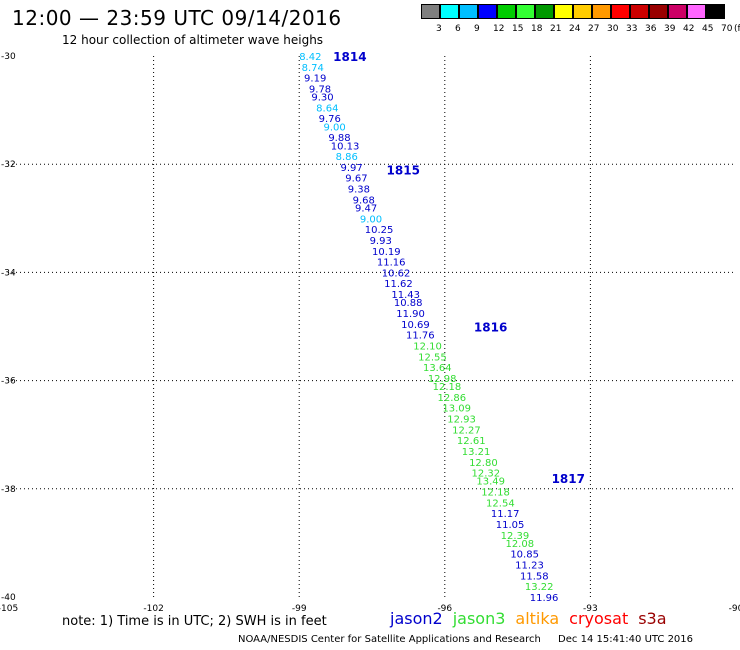 This screenshot has height=650, width=740. Describe the element at coordinates (444, 609) in the screenshot. I see `lon-tick-label: -96` at that location.